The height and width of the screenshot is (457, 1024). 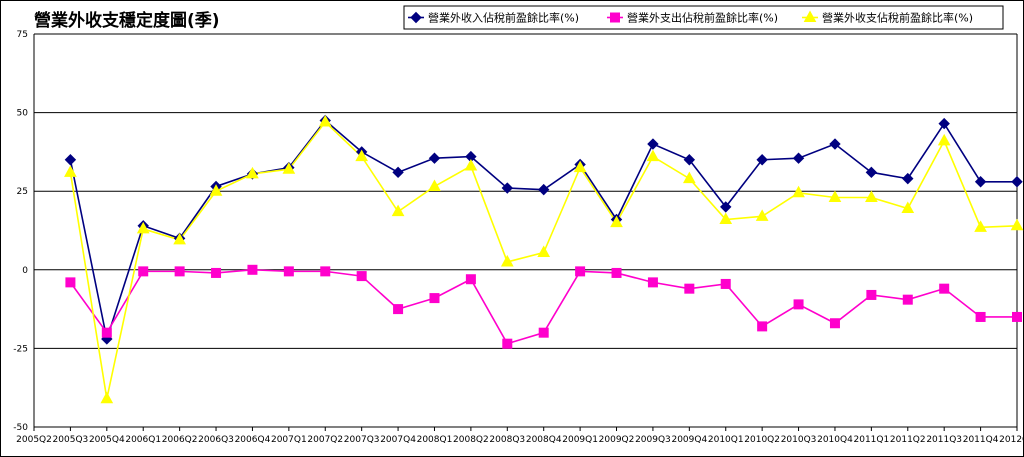 What do you see at coordinates (22, 192) in the screenshot?
I see `y-tick-label-3: 25` at bounding box center [22, 192].